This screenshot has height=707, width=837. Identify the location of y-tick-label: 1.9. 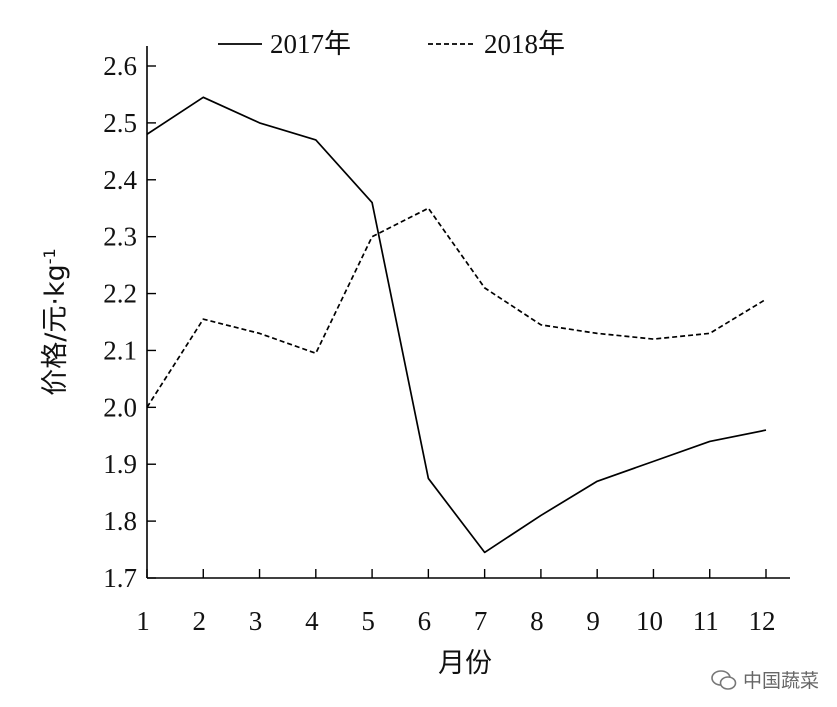
(120, 464).